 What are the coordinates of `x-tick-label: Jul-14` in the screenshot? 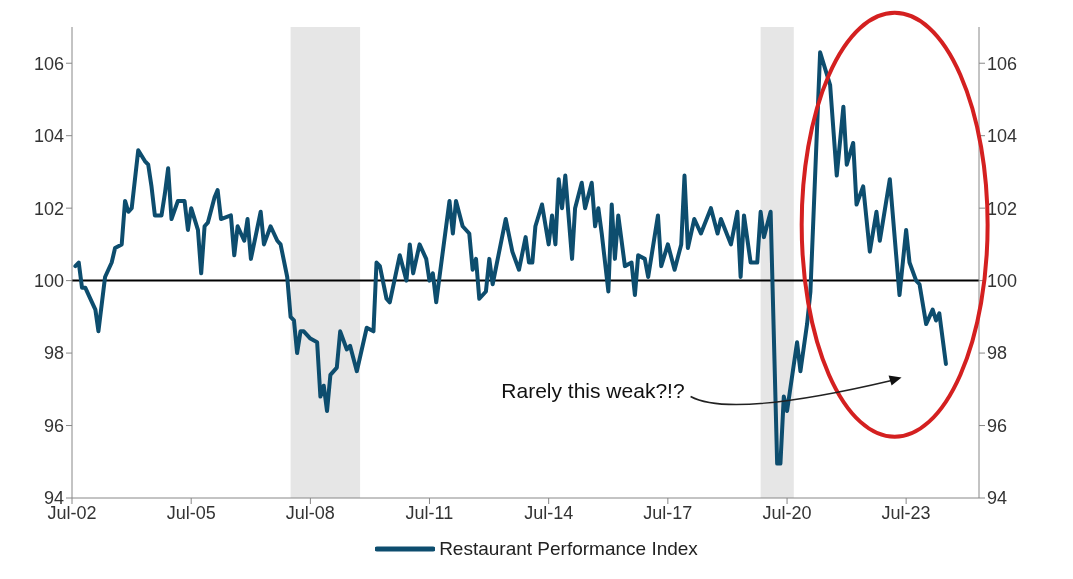 It's located at (549, 512).